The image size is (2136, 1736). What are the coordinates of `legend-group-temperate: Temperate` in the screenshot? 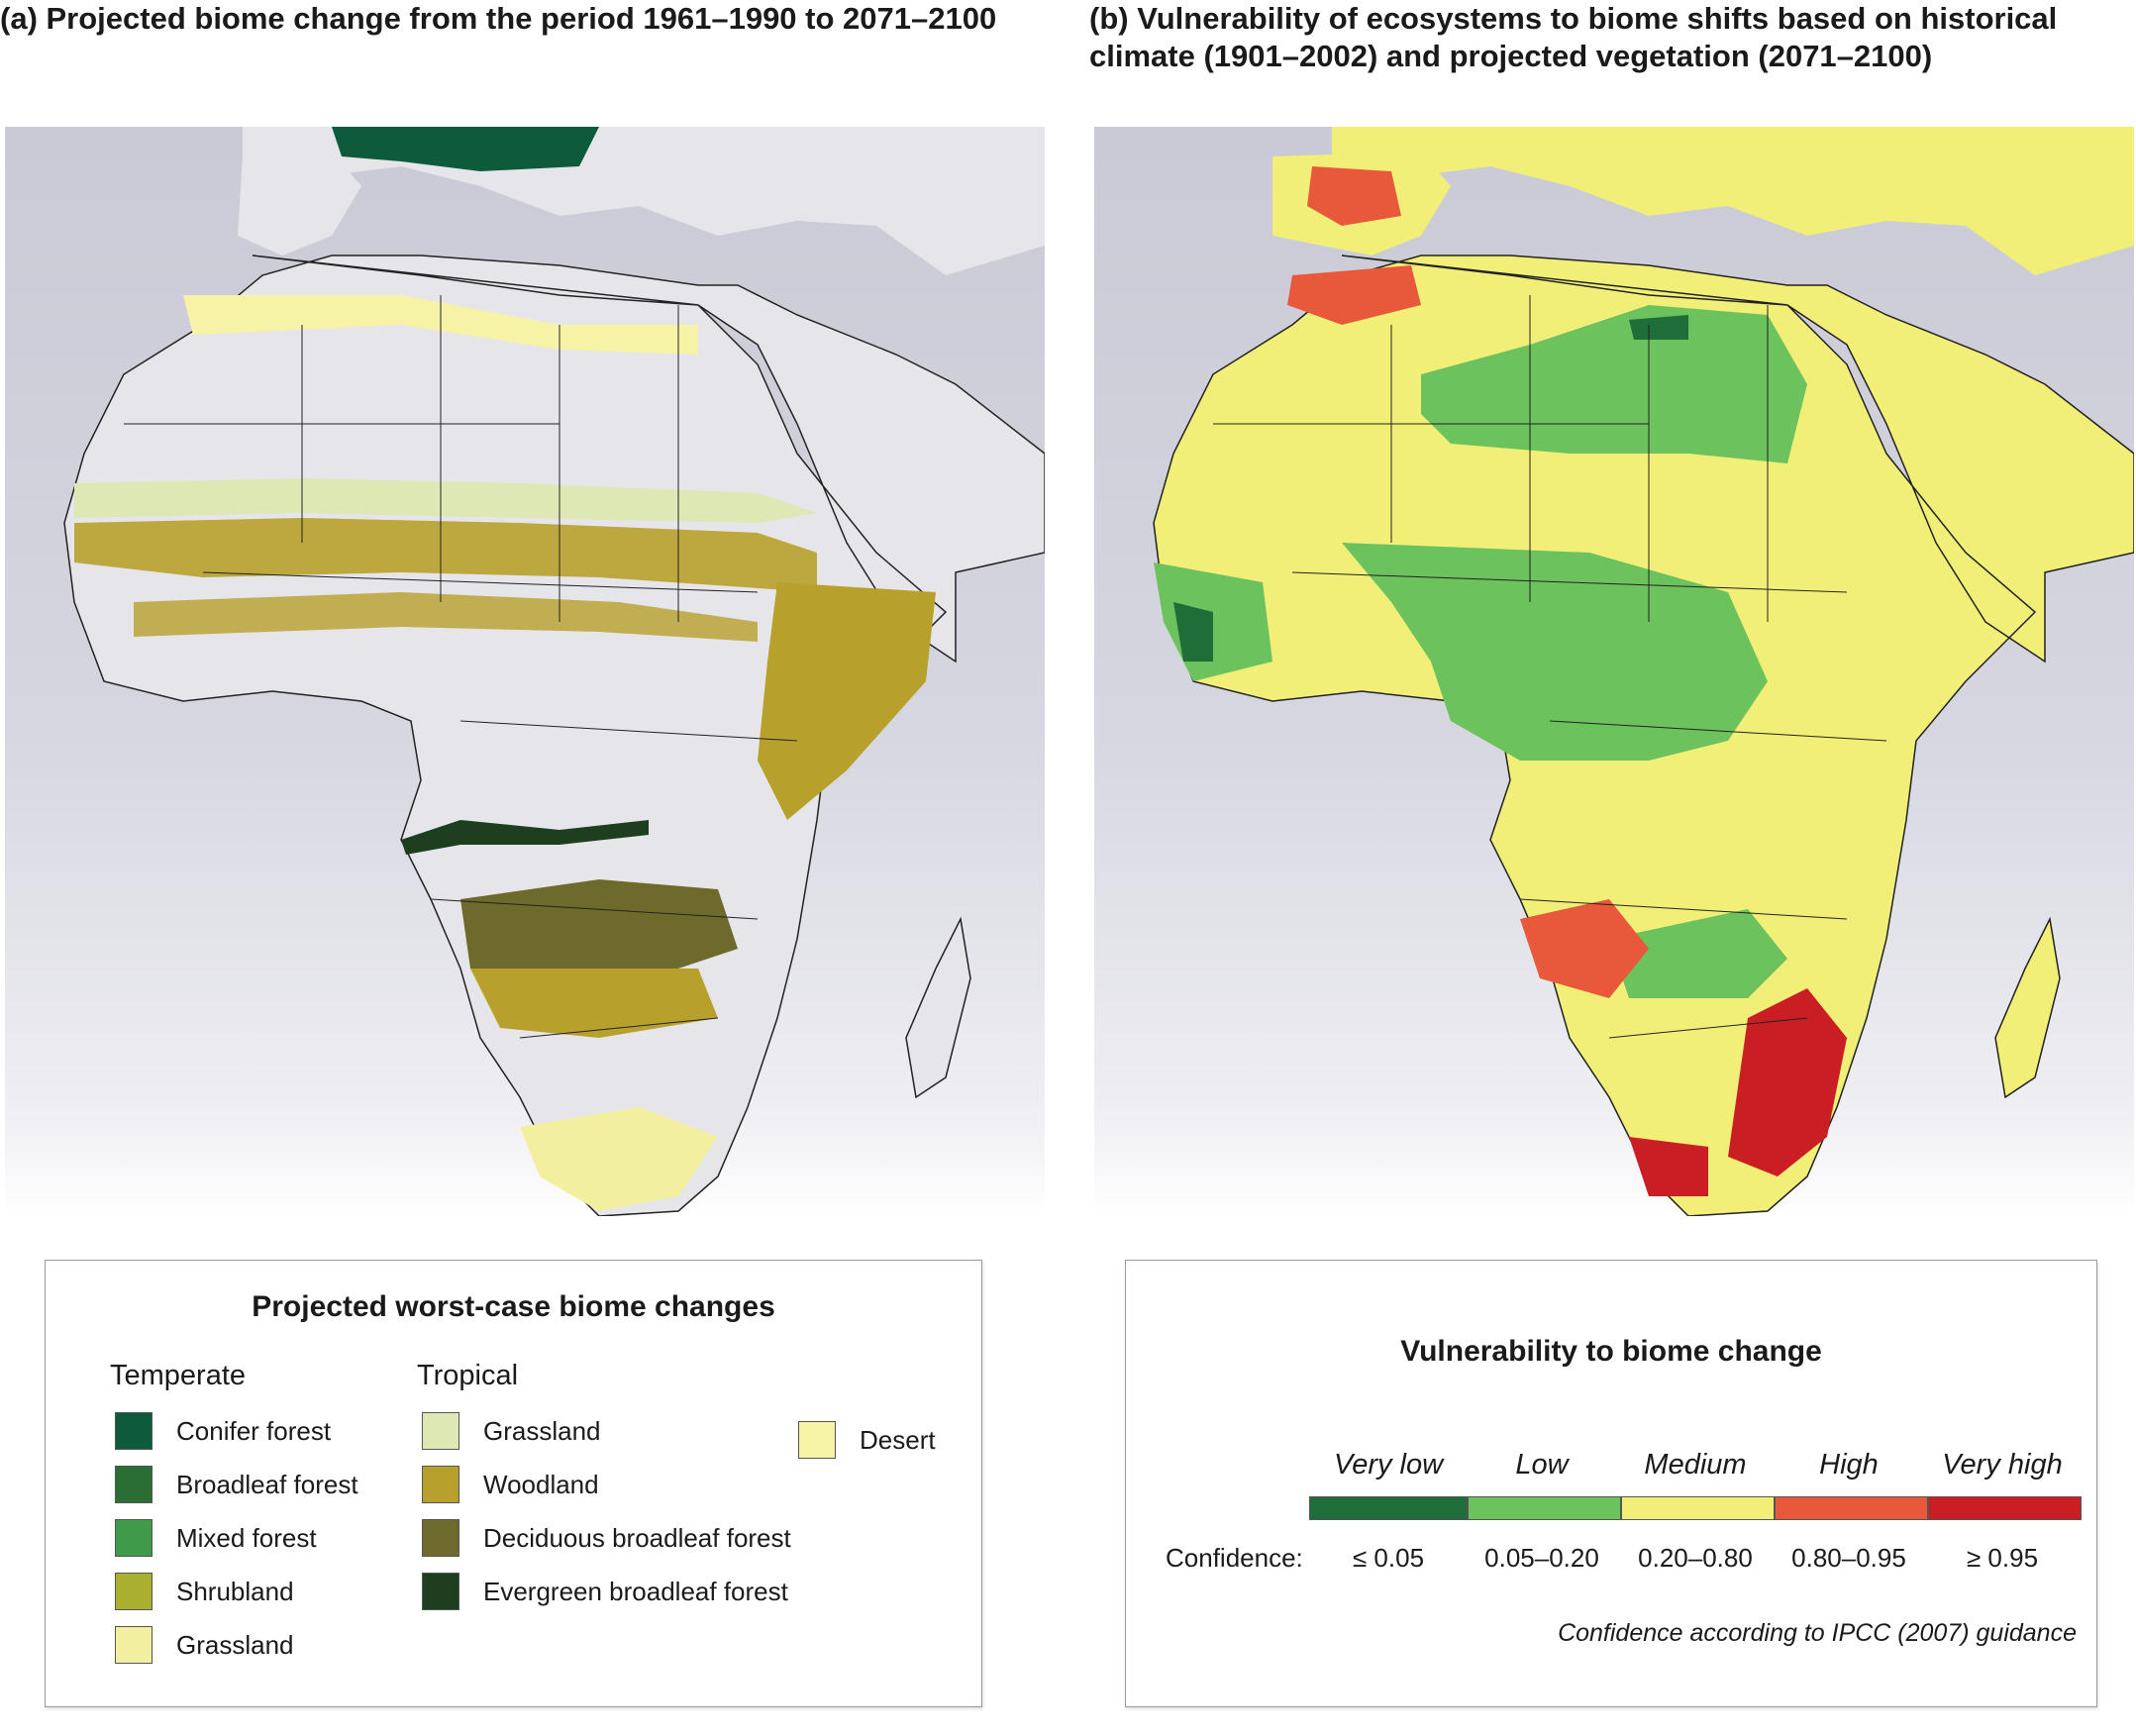 It's located at (179, 1375).